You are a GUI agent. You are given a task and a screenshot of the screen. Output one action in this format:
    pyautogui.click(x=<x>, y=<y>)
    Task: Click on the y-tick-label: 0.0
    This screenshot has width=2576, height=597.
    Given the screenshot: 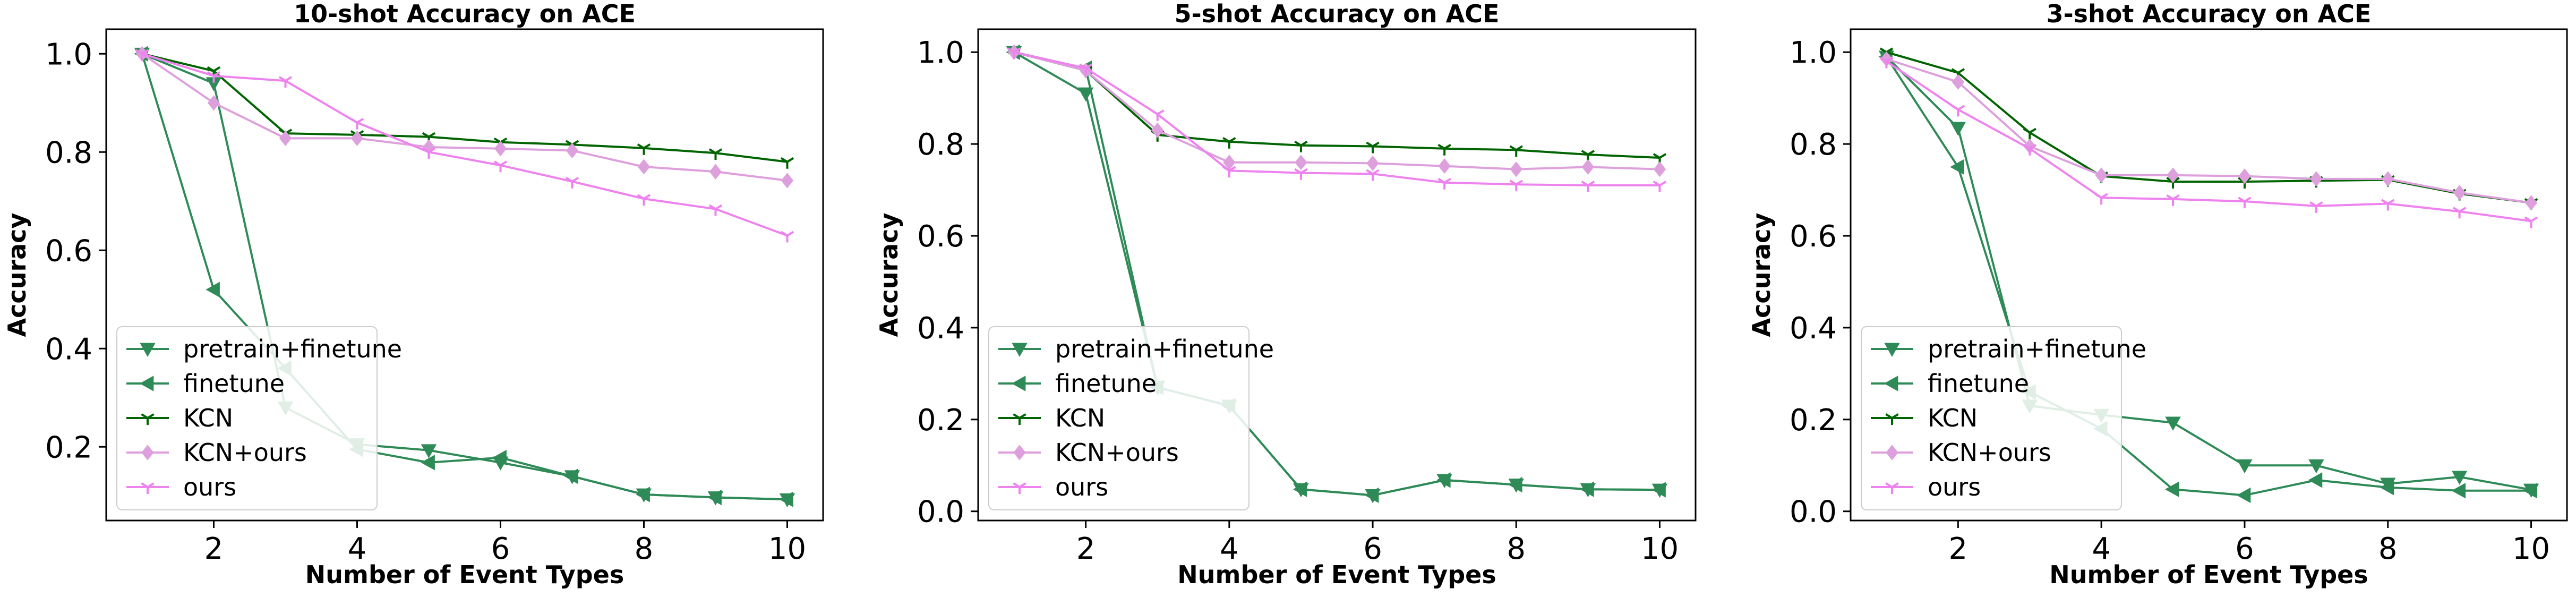 What is the action you would take?
    pyautogui.click(x=940, y=512)
    